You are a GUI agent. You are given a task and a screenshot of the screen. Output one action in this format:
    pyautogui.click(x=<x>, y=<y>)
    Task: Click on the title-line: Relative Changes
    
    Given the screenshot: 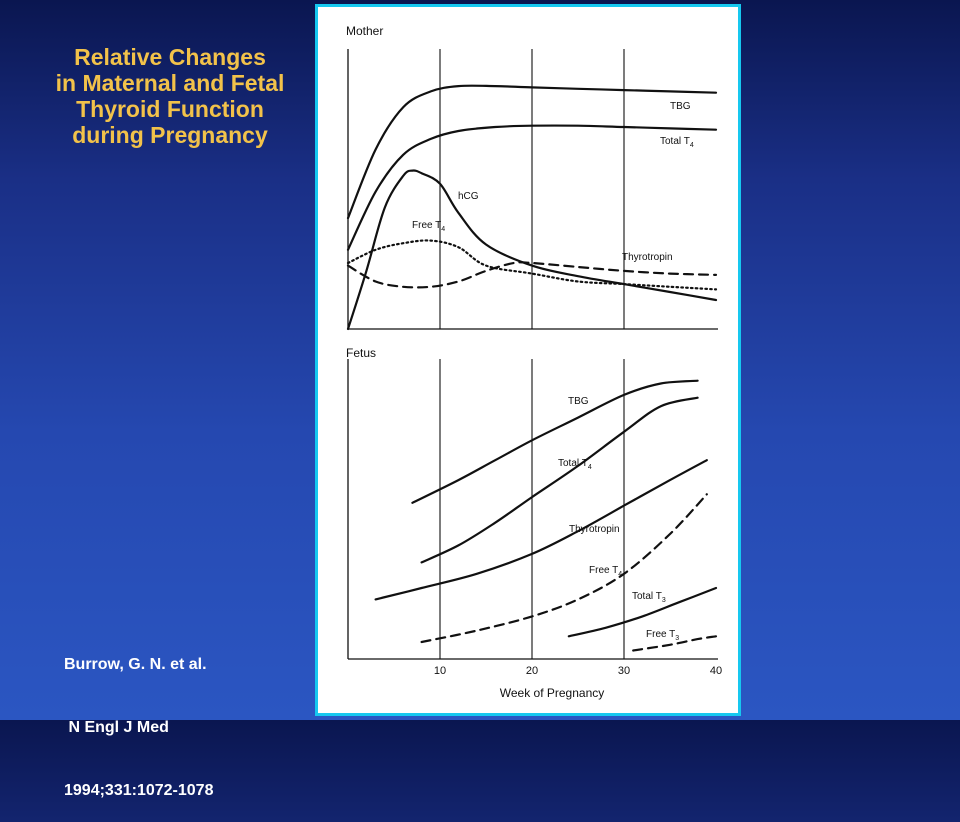 What is the action you would take?
    pyautogui.click(x=170, y=57)
    